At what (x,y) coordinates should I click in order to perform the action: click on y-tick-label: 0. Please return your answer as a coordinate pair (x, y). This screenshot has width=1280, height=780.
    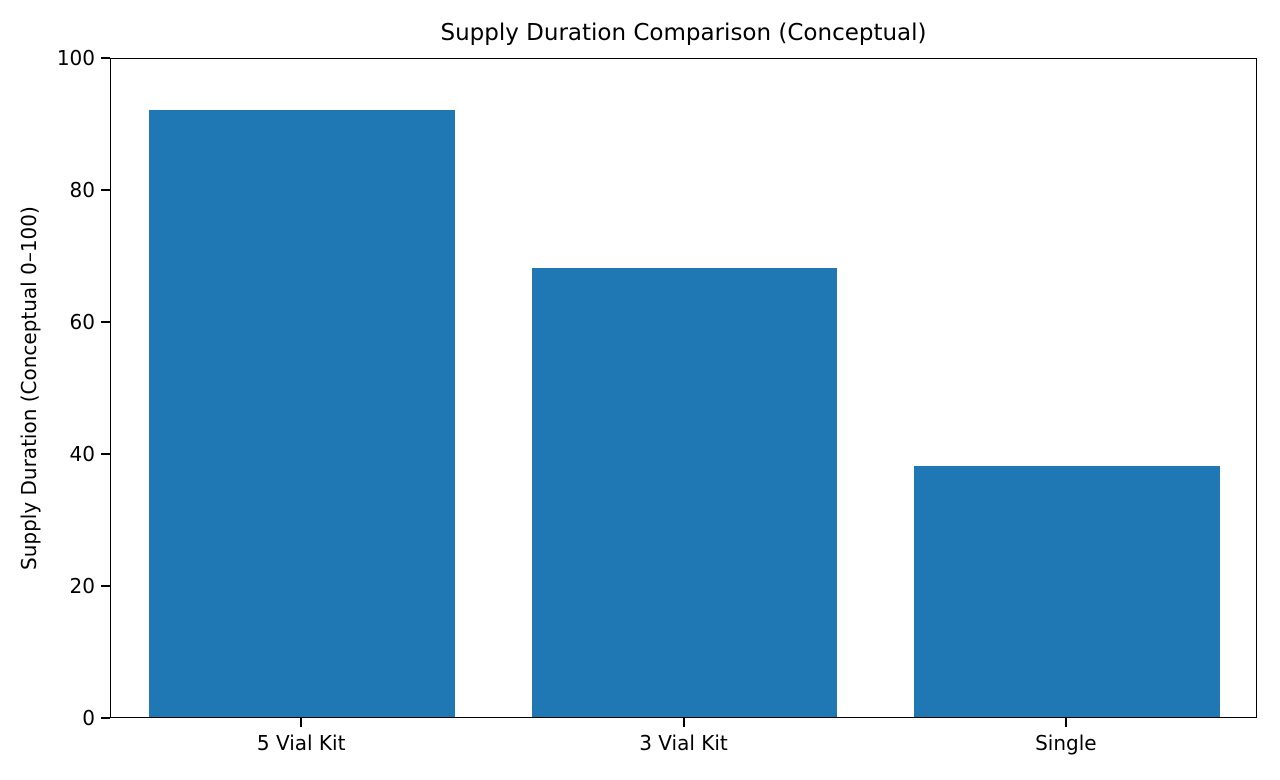
    Looking at the image, I should click on (88, 718).